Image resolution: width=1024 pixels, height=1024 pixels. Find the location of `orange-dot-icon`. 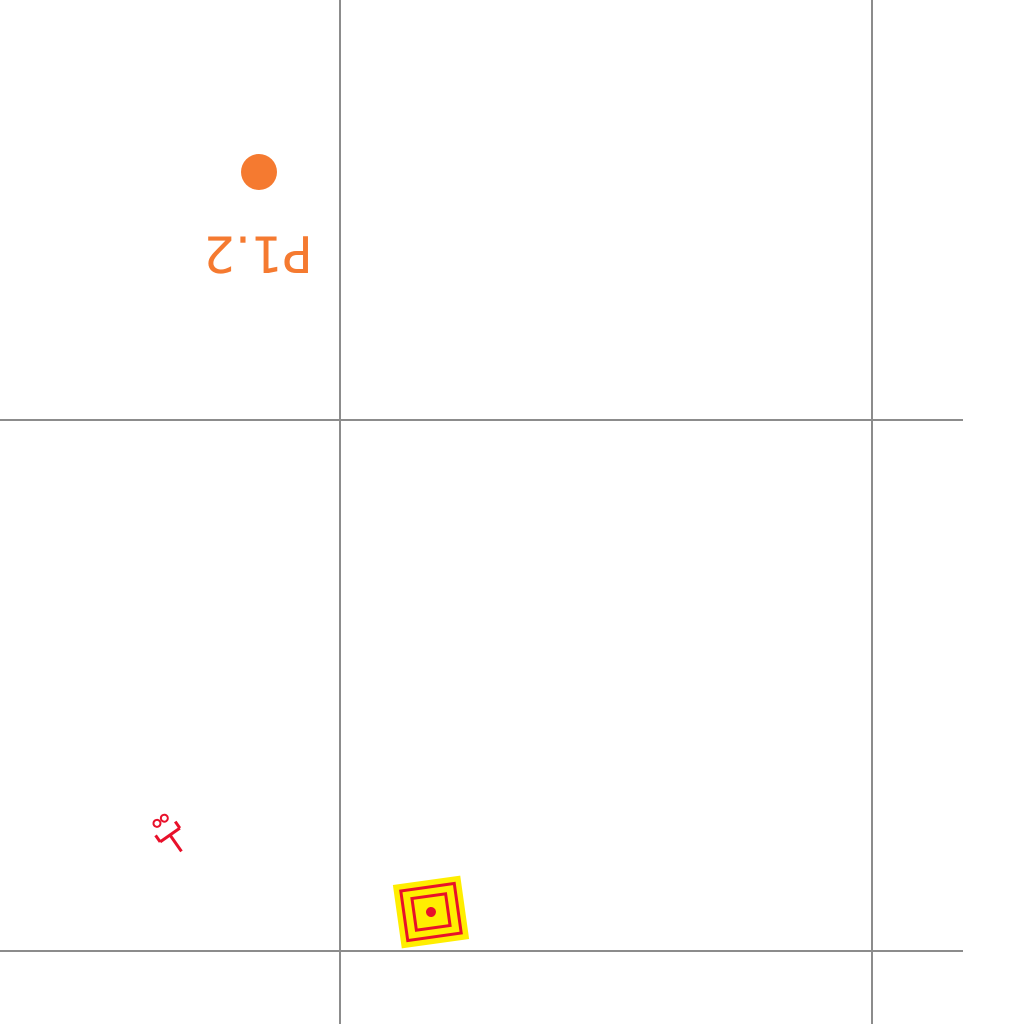

orange-dot-icon is located at coordinates (259, 172).